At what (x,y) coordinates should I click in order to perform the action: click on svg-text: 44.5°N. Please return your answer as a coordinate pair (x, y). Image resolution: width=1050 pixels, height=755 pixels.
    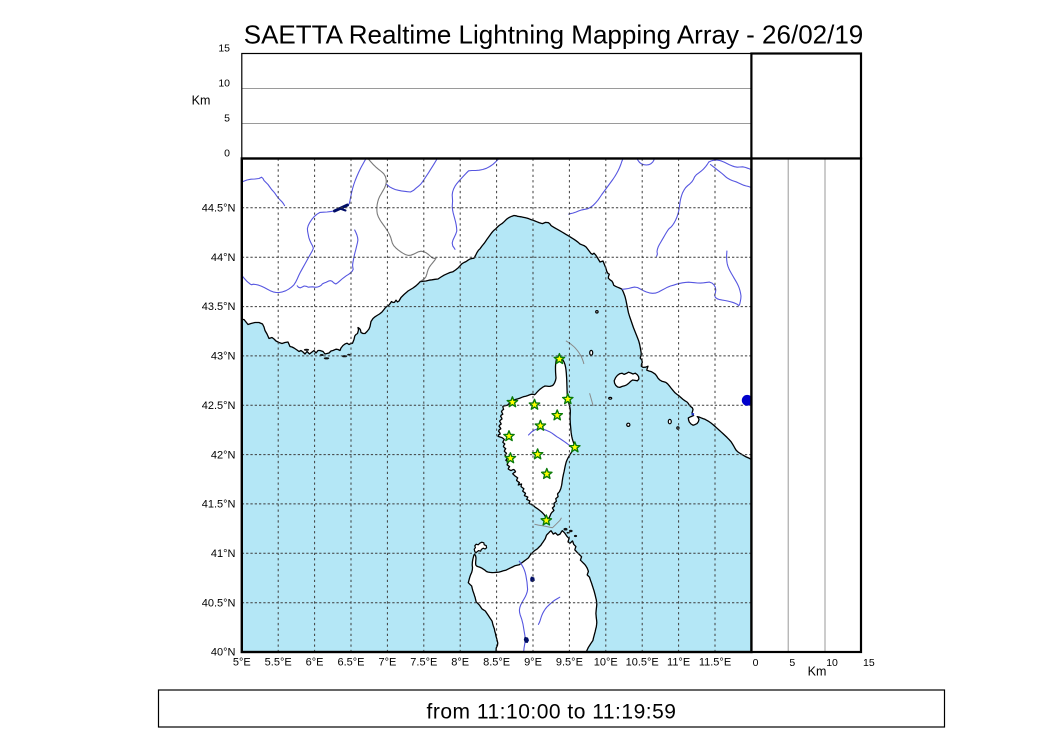
    Looking at the image, I should click on (219, 209).